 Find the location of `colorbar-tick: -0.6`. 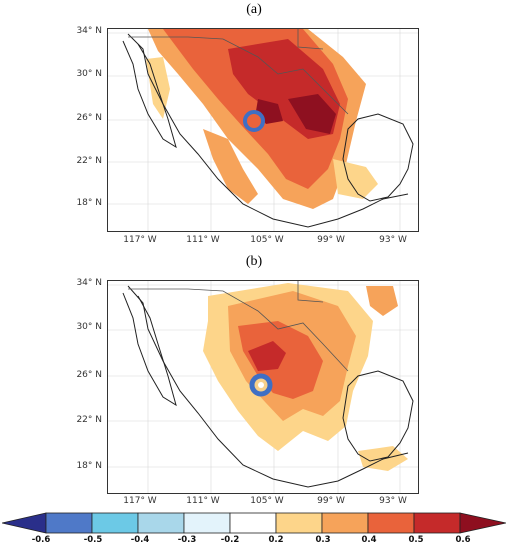

colorbar-tick: -0.6 is located at coordinates (41, 540).